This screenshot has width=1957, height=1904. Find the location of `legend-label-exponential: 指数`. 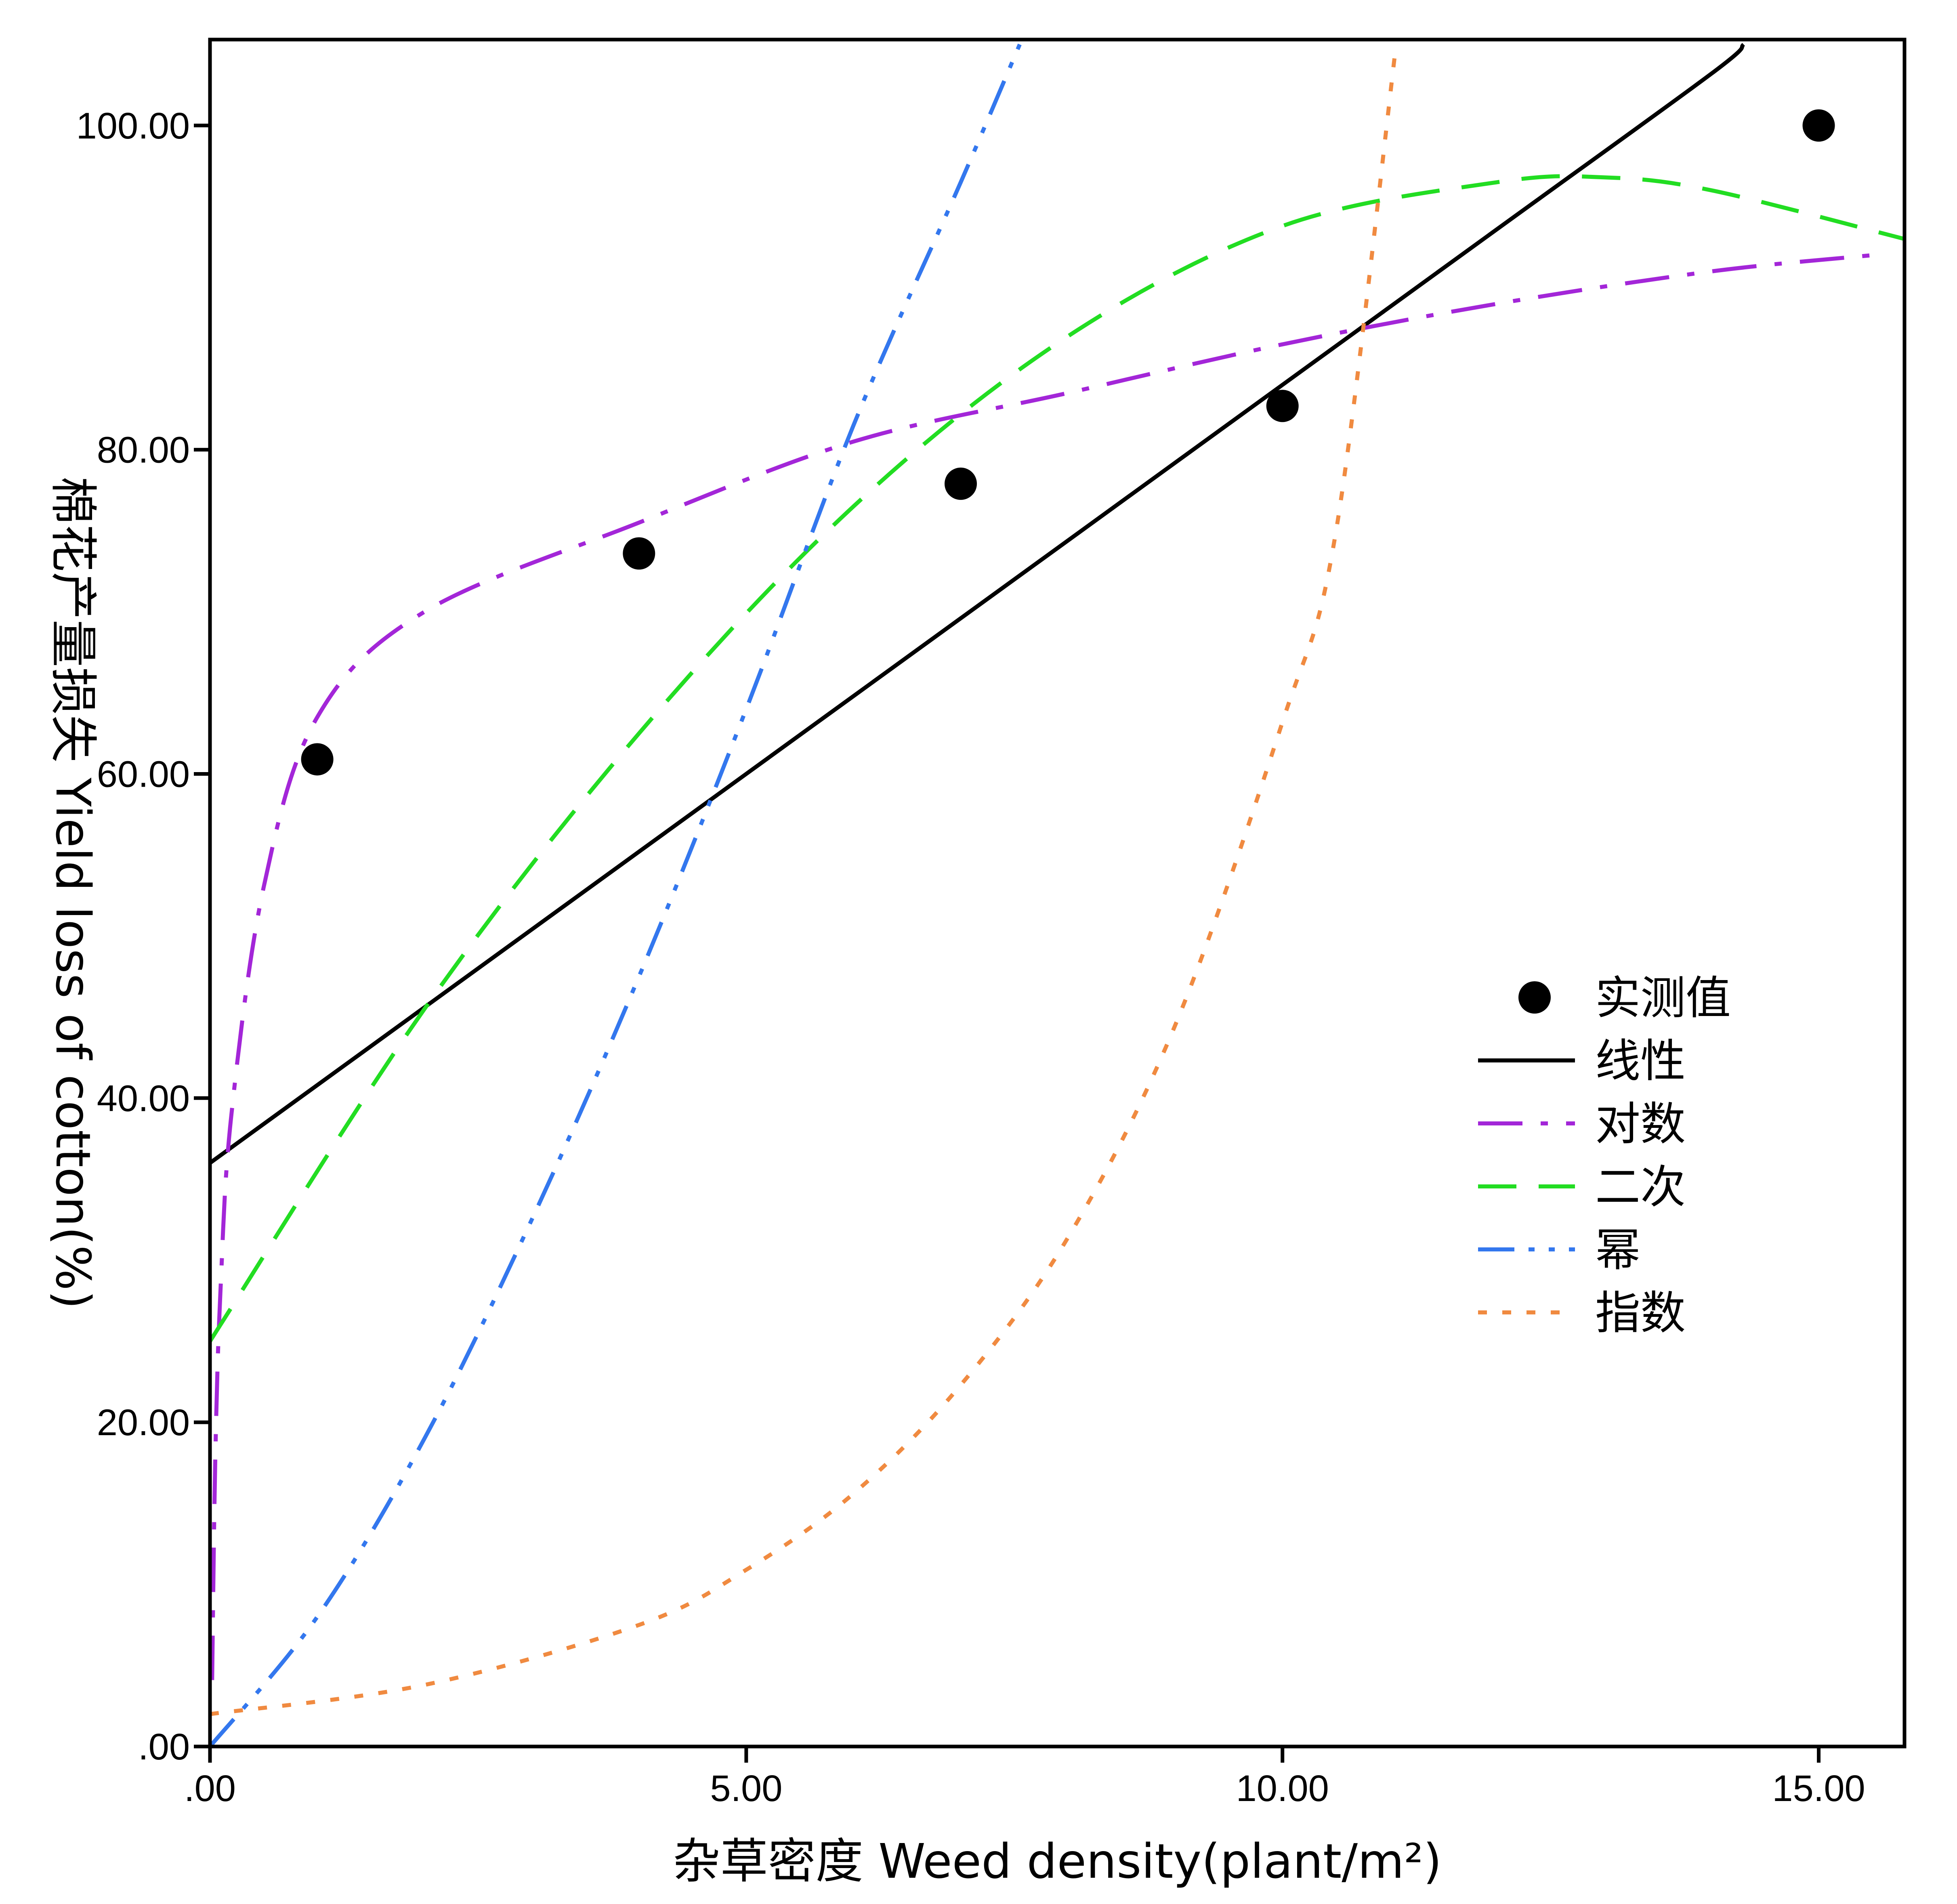

legend-label-exponential: 指数 is located at coordinates (1640, 1313).